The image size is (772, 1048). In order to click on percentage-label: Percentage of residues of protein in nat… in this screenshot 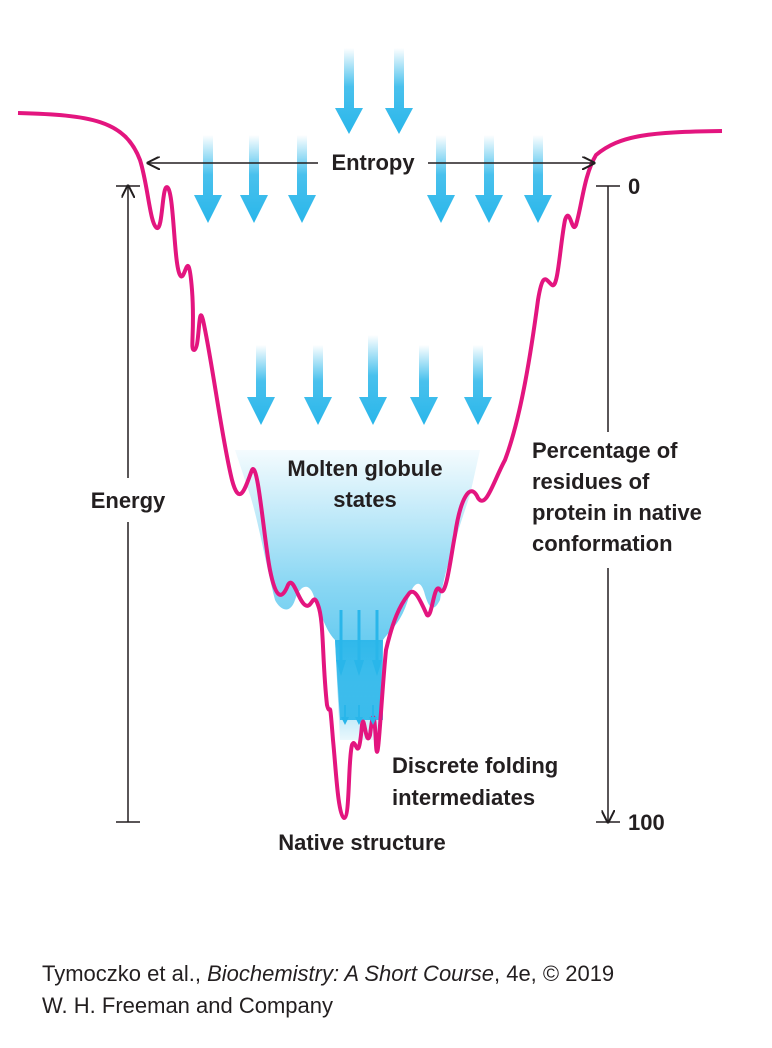, I will do `click(617, 497)`.